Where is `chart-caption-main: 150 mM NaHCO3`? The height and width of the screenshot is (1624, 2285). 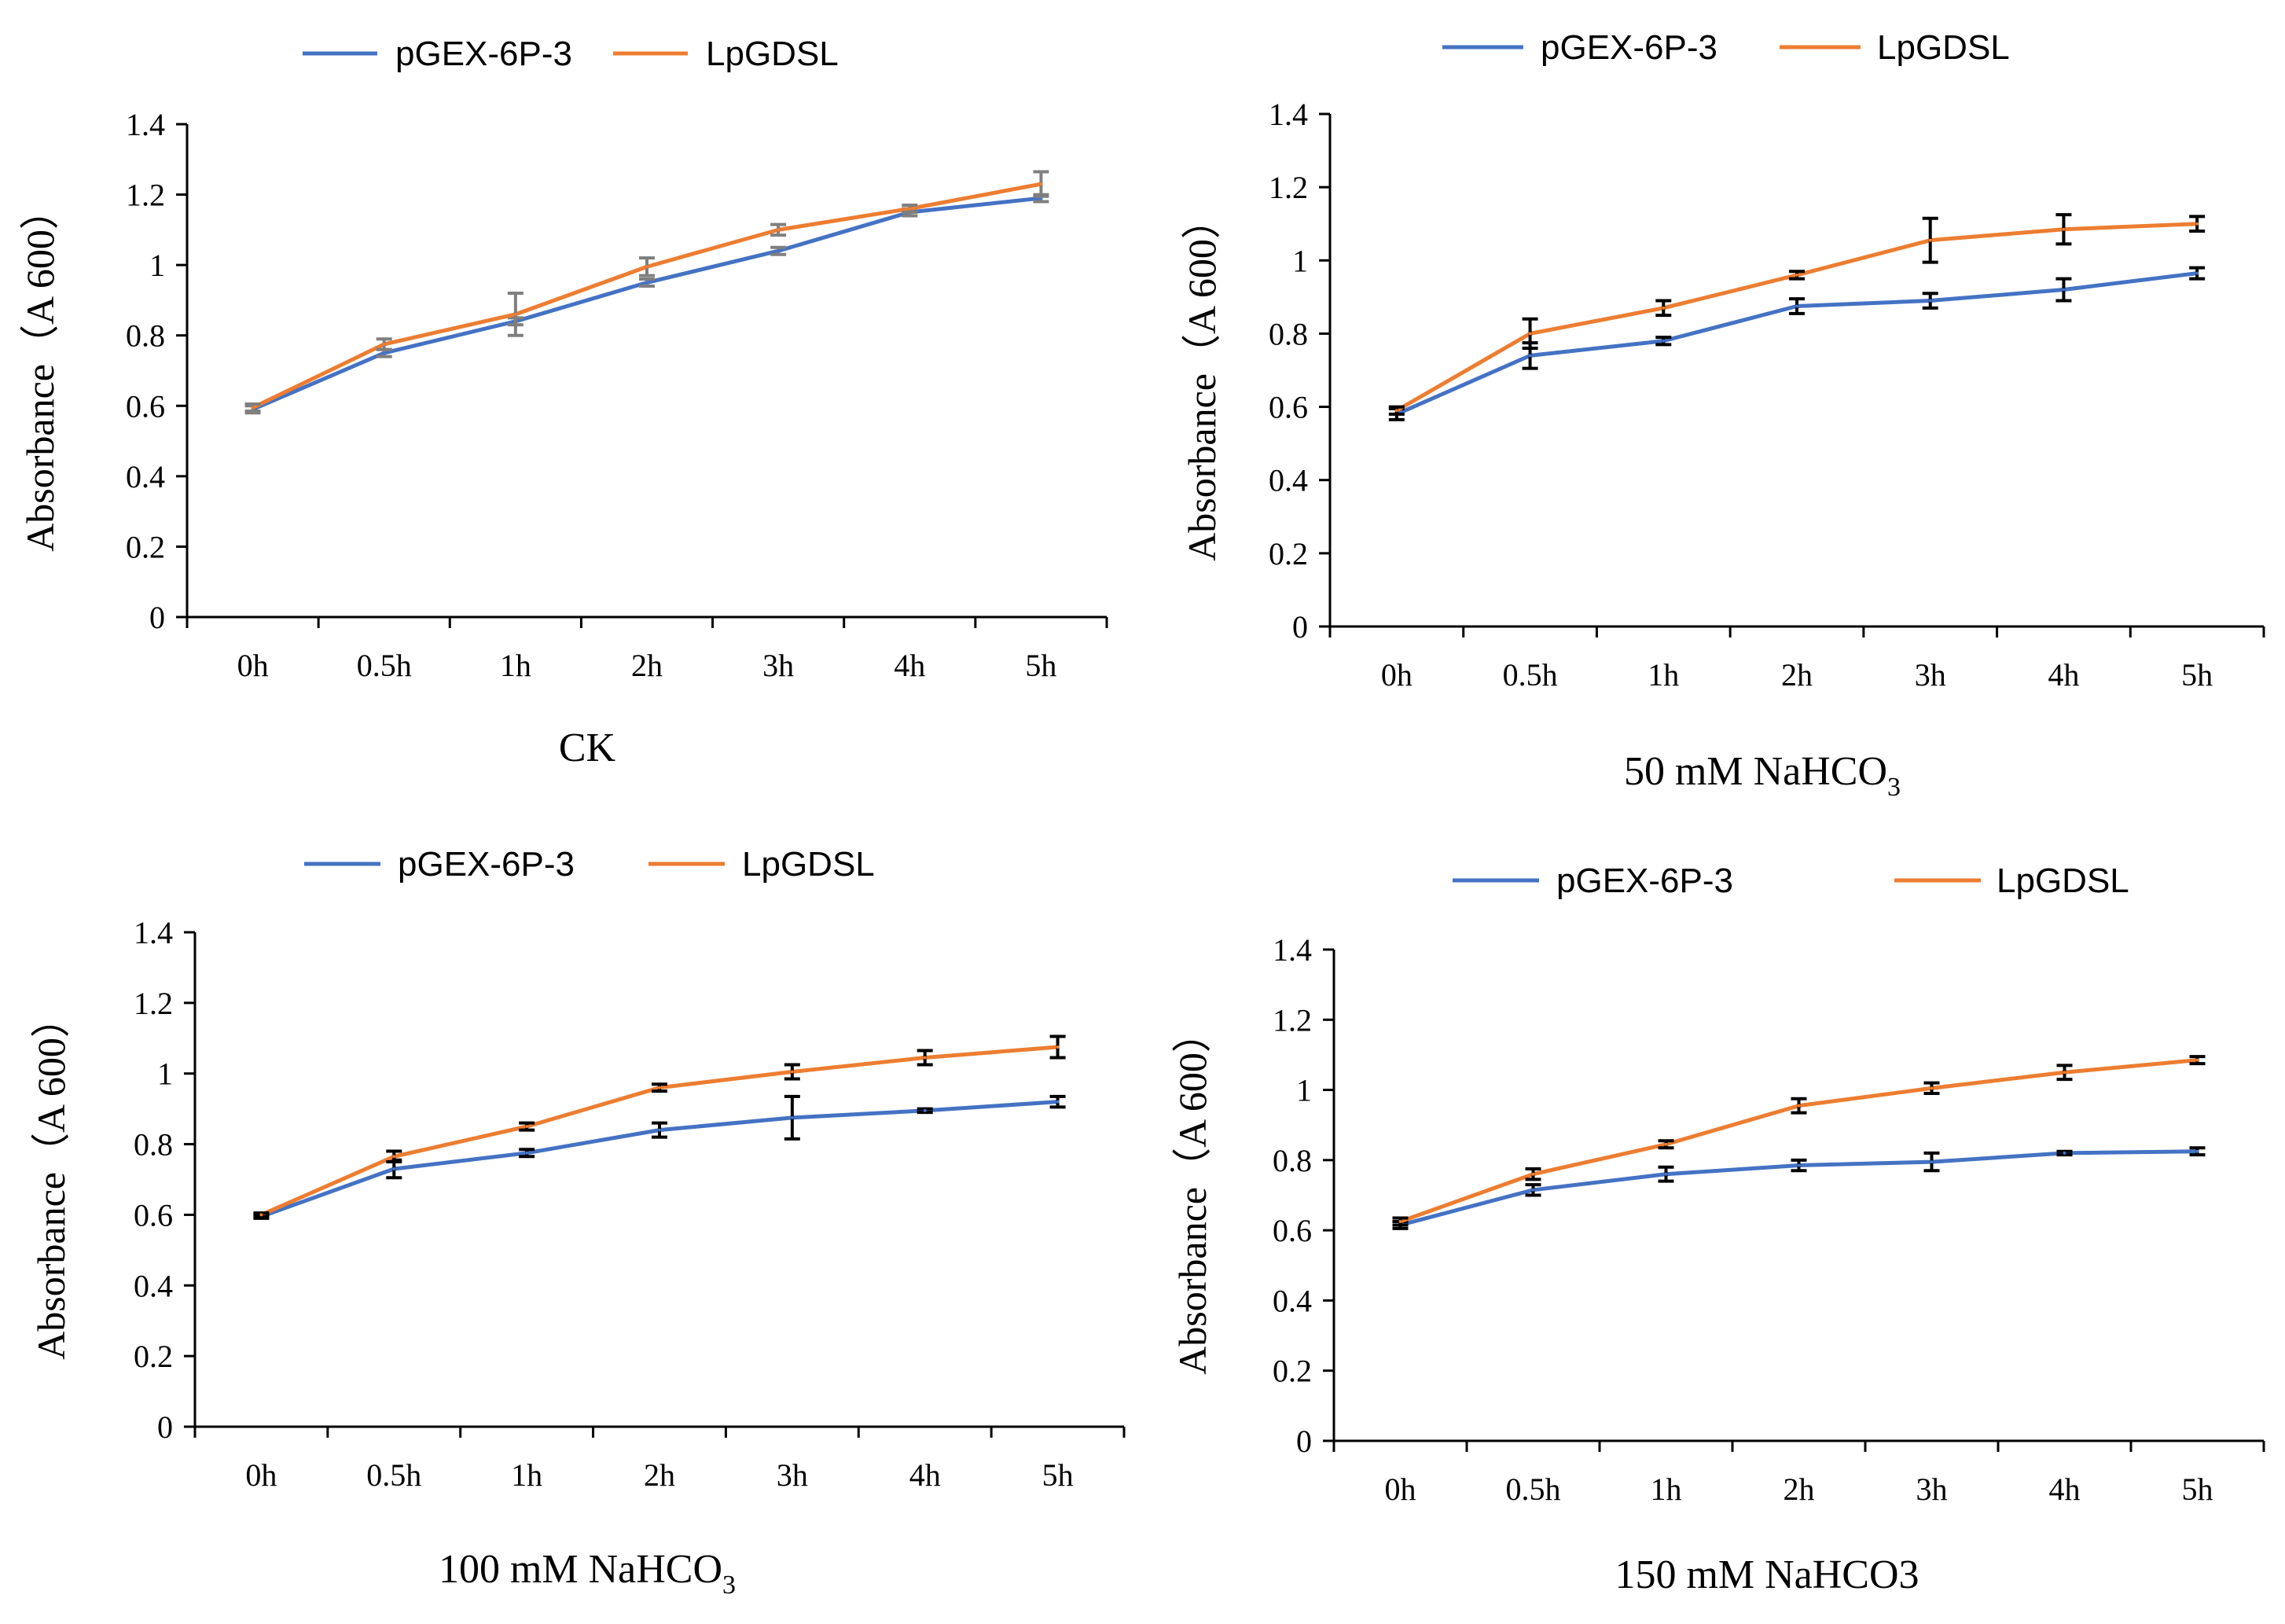 chart-caption-main: 150 mM NaHCO3 is located at coordinates (1767, 1575).